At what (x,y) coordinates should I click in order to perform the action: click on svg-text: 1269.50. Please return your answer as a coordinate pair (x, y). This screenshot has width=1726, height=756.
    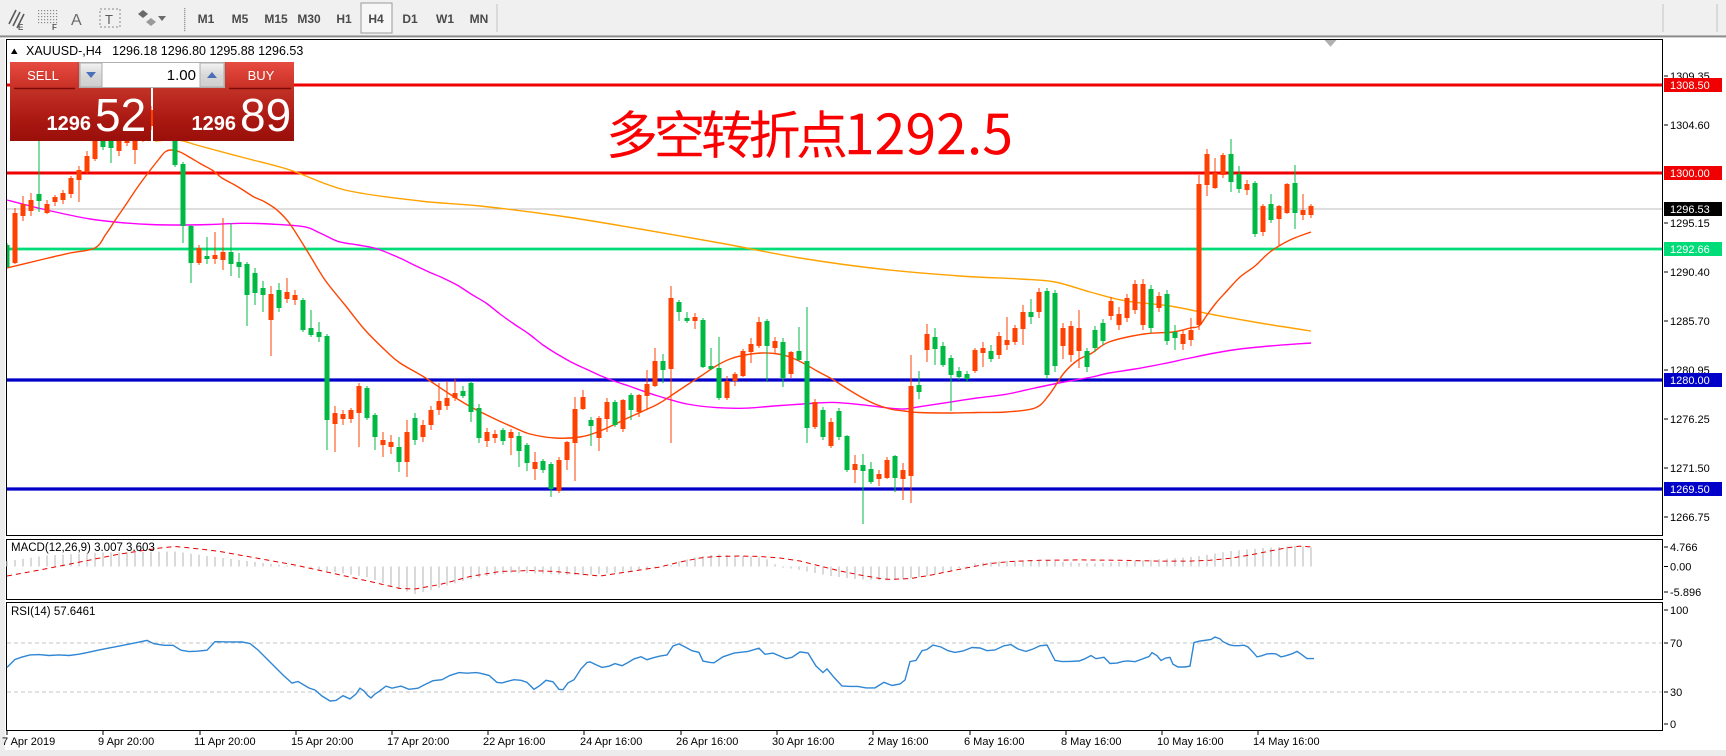
    Looking at the image, I should click on (1690, 490).